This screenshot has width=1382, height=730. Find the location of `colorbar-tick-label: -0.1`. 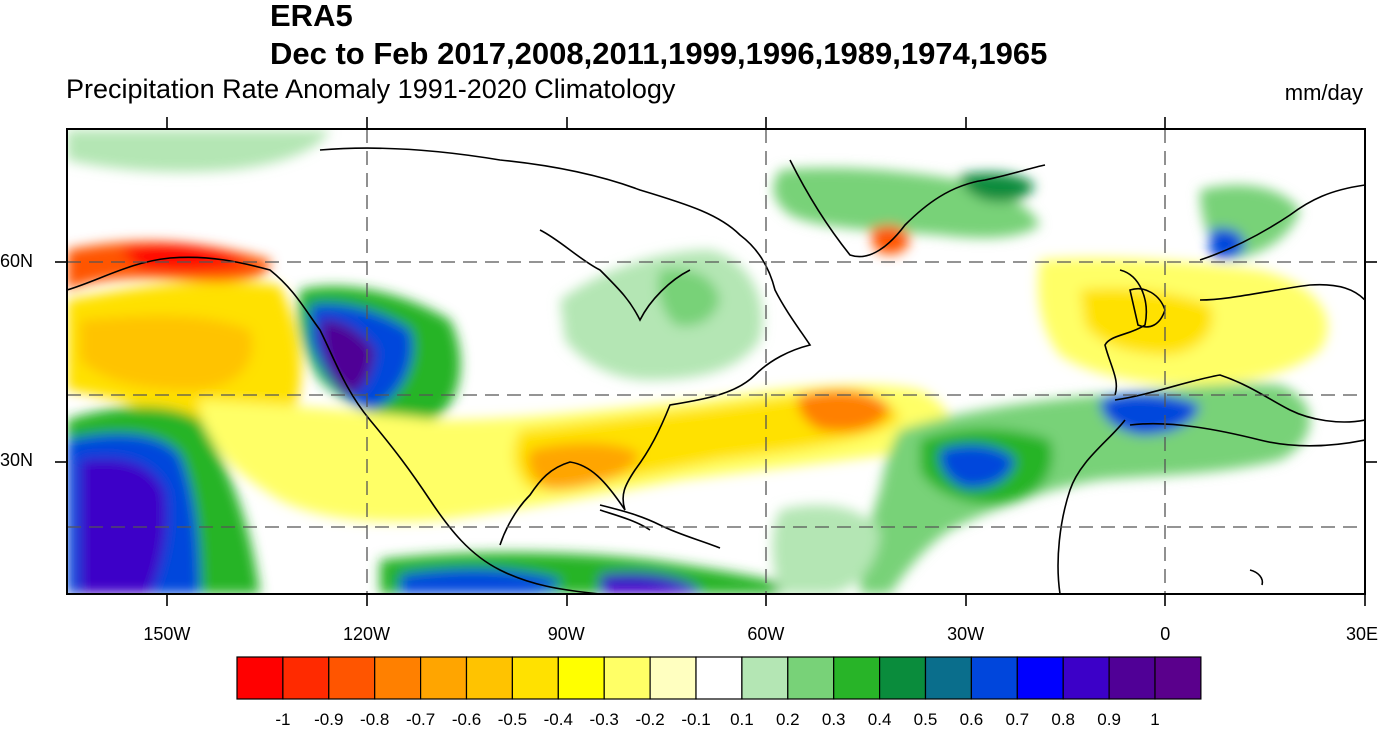

colorbar-tick-label: -0.1 is located at coordinates (696, 719).